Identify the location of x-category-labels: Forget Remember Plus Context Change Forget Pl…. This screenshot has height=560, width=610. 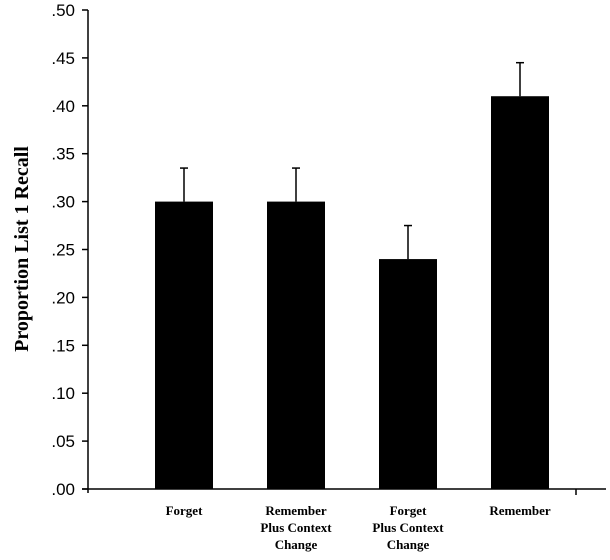
(358, 527).